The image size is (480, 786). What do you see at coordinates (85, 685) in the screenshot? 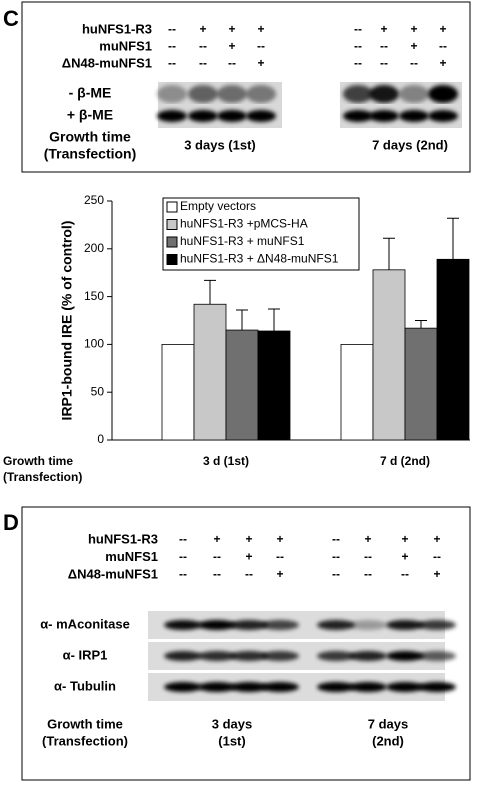
I see `blot-label: α- Tubulin` at bounding box center [85, 685].